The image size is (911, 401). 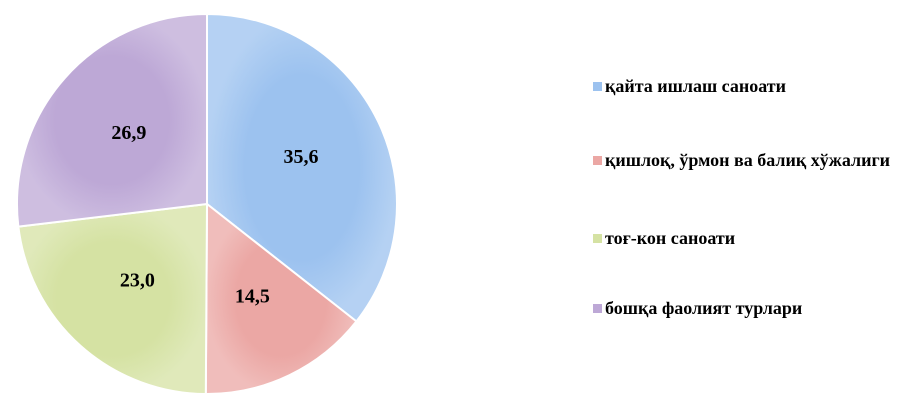 I want to click on legend-label: қайта ишлаш саноати, so click(x=695, y=86).